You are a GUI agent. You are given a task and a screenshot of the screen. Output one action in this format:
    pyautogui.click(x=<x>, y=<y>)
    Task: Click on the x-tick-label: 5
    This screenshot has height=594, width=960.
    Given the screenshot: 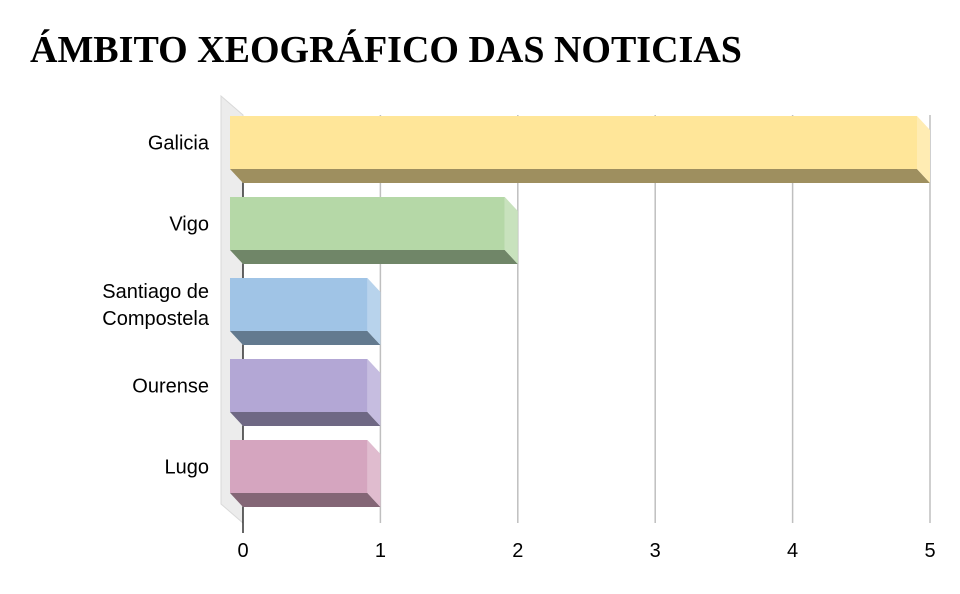 What is the action you would take?
    pyautogui.click(x=929, y=551)
    